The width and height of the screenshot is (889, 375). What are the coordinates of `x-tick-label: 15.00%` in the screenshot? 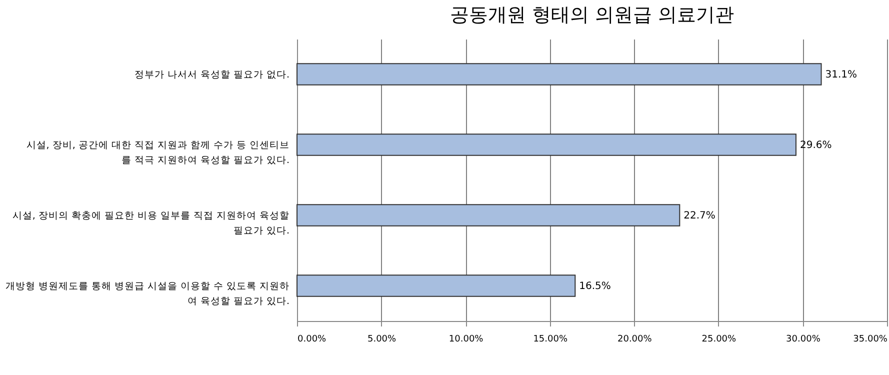 It's located at (550, 339).